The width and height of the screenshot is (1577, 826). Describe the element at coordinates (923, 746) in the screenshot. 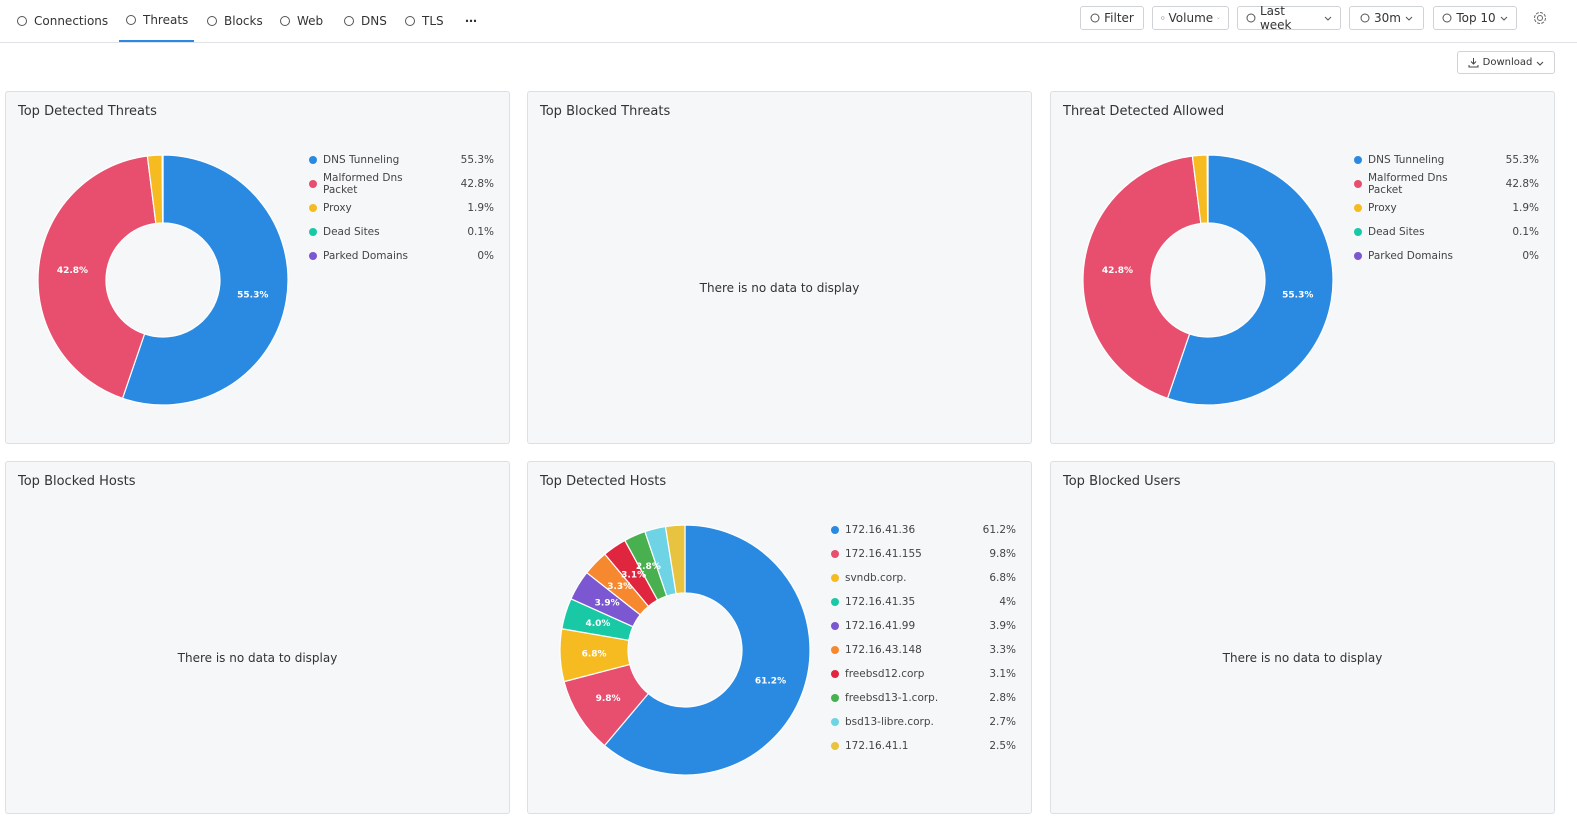

I see `legend-item: 172.16.41.1 2.5%` at that location.